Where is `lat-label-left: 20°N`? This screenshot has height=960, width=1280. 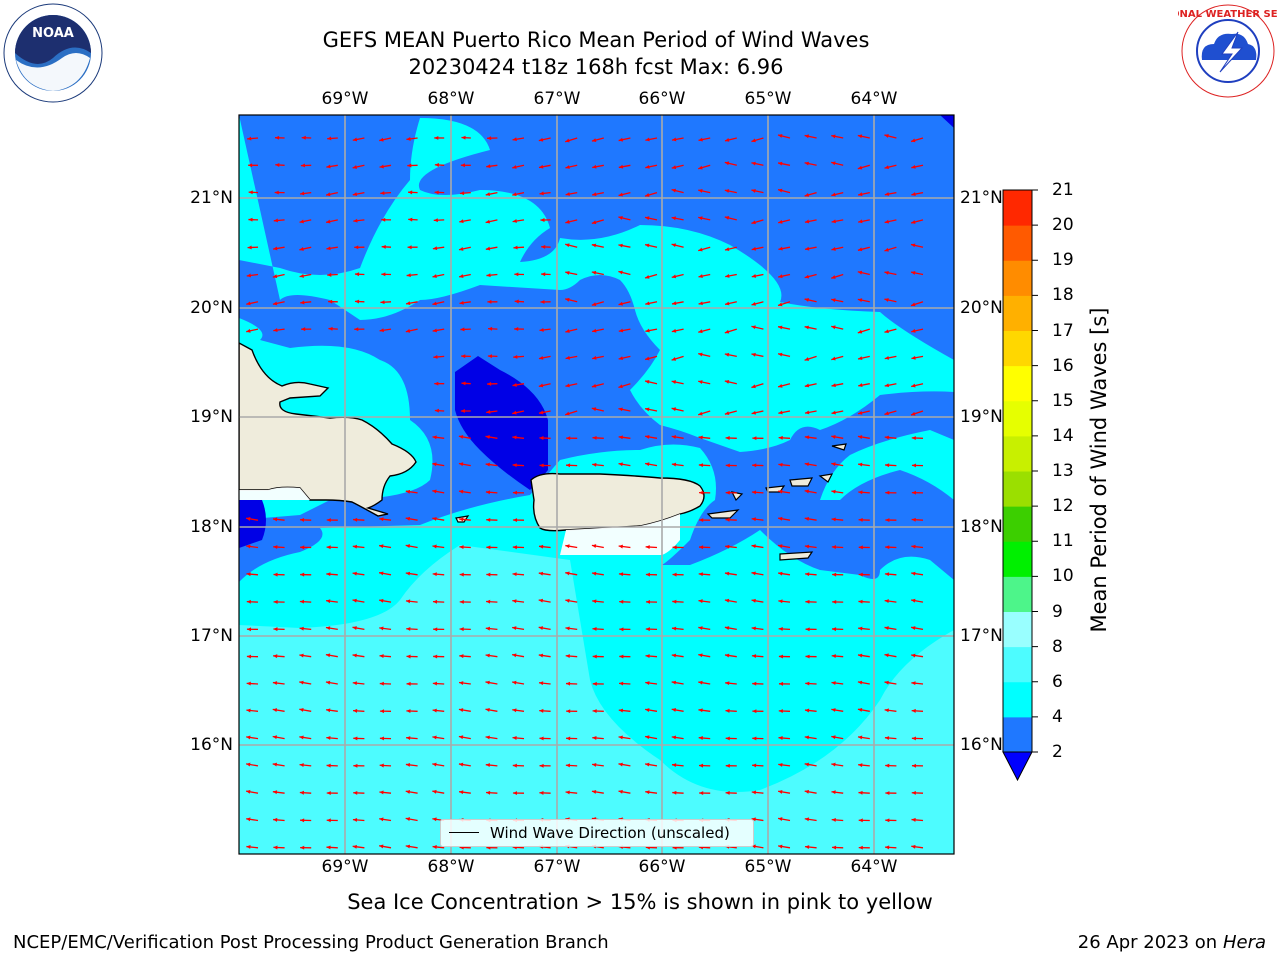
lat-label-left: 20°N is located at coordinates (211, 308).